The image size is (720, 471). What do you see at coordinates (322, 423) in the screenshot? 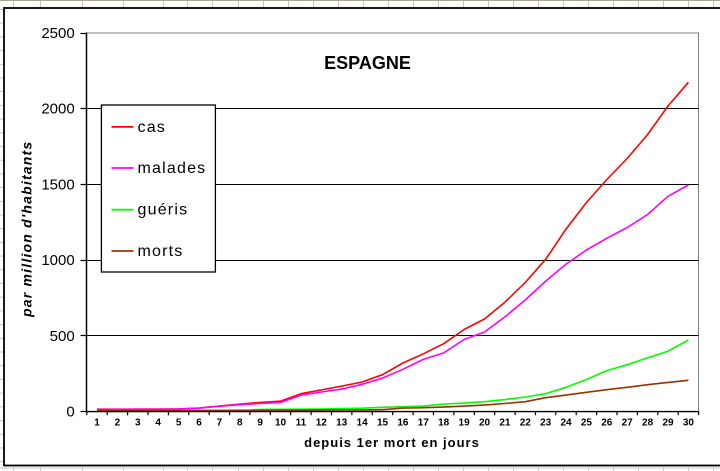
I see `svg-text: 12` at bounding box center [322, 423].